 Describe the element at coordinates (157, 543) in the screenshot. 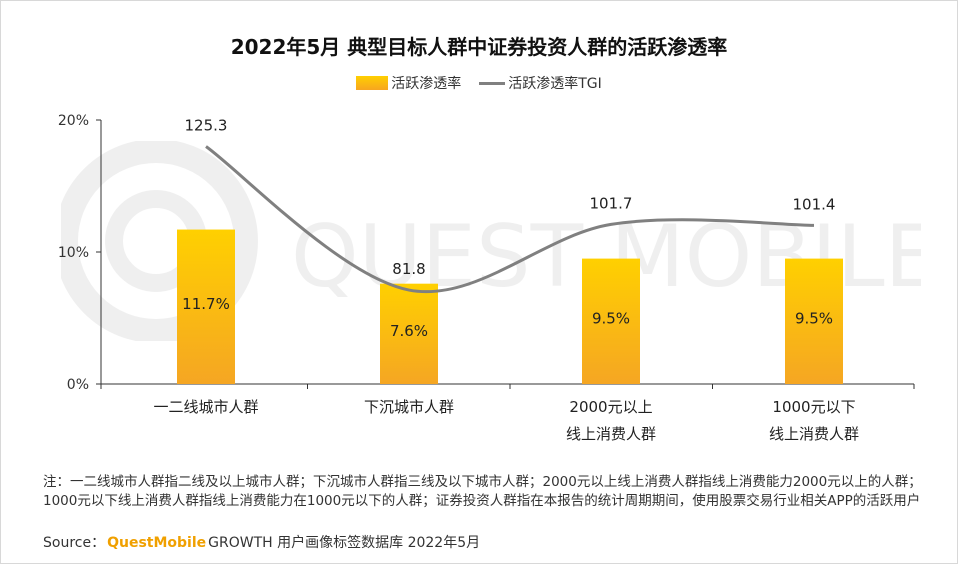

I see `source-brand: QuestMobile` at that location.